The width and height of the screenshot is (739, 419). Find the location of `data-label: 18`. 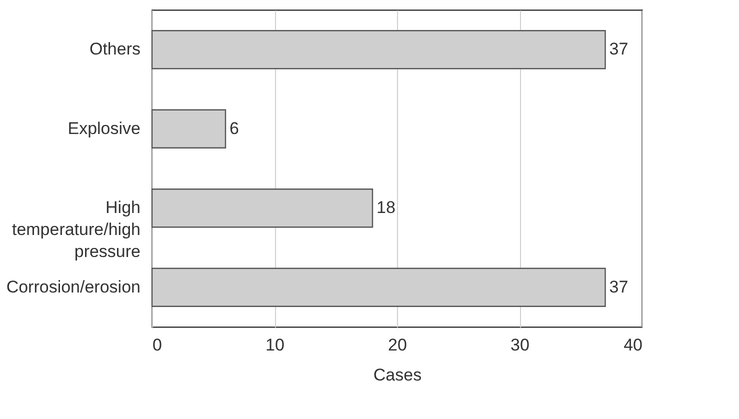

data-label: 18 is located at coordinates (386, 208).